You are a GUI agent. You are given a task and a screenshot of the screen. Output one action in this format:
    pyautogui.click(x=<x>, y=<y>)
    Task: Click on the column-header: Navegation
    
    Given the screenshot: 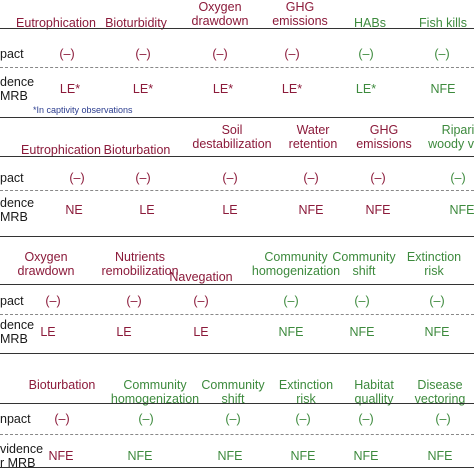 What is the action you would take?
    pyautogui.click(x=201, y=277)
    